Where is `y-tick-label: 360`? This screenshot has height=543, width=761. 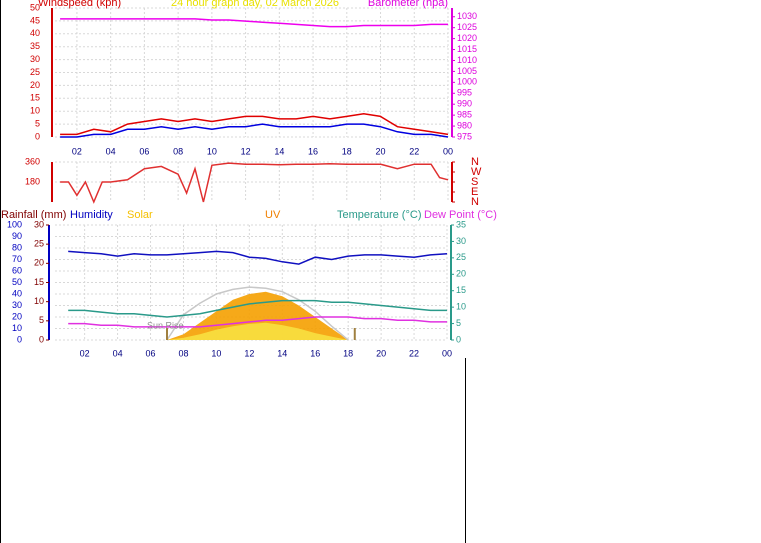 y-tick-label: 360 is located at coordinates (32, 161).